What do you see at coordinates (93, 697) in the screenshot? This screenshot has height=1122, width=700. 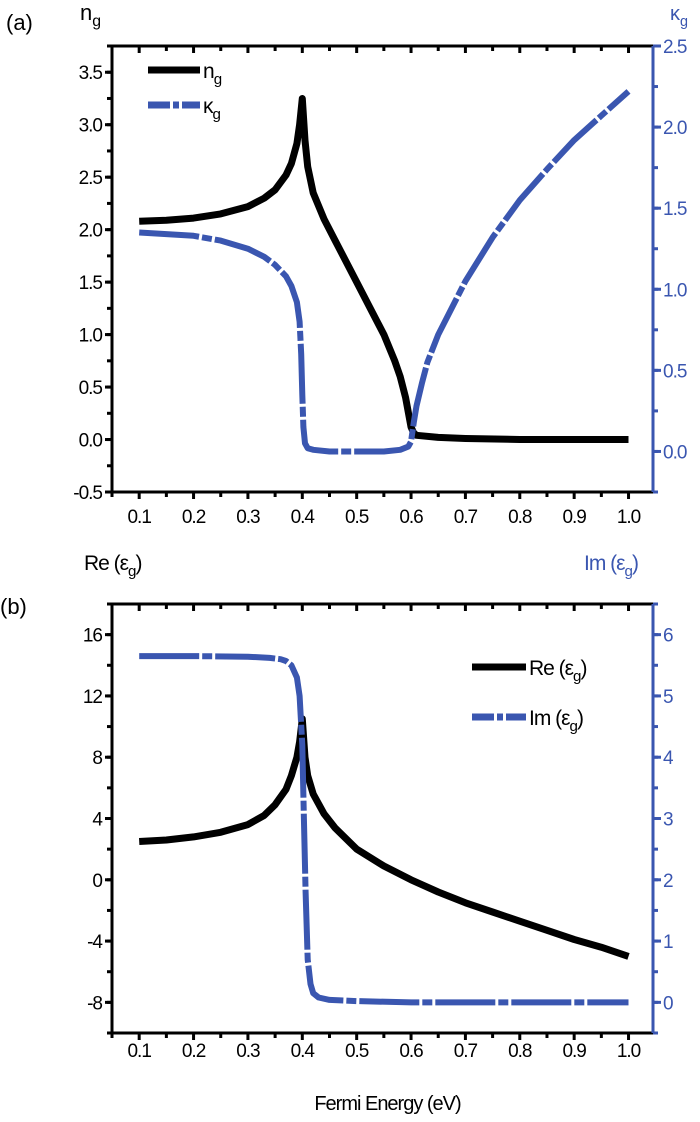 I see `y-left-tick-label: 12` at bounding box center [93, 697].